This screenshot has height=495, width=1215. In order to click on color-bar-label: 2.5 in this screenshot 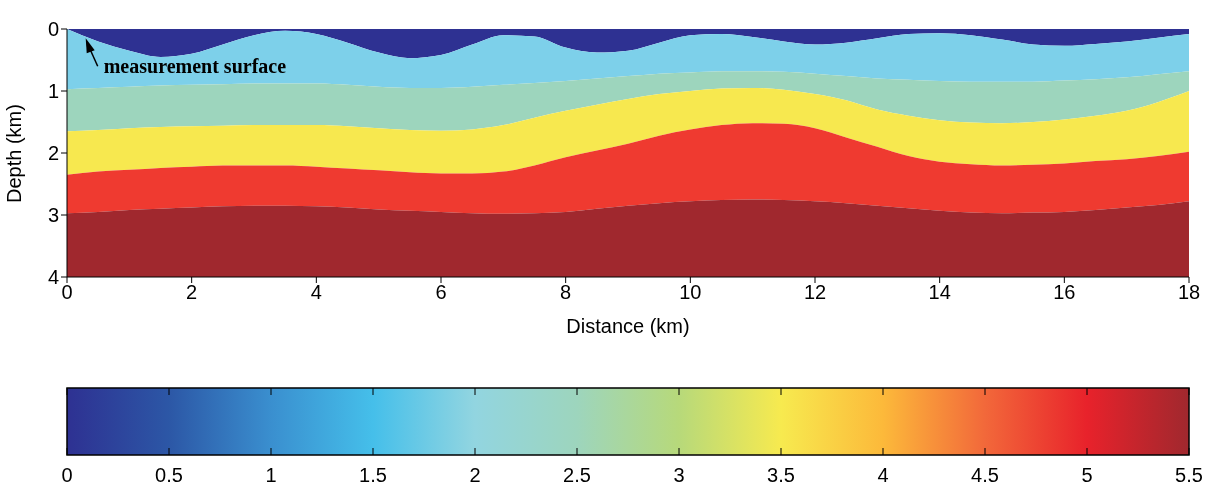, I will do `click(577, 475)`.